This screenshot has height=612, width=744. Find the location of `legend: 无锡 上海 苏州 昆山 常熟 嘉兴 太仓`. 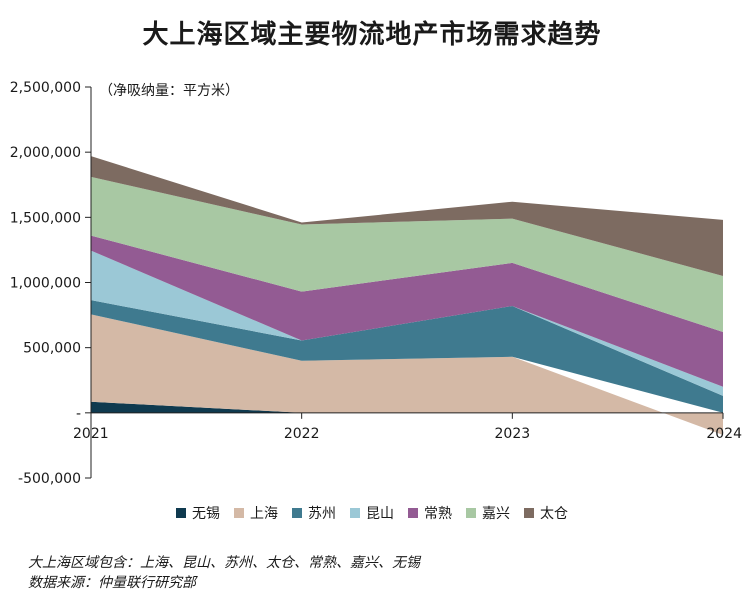

legend: 无锡 上海 苏州 昆山 常熟 嘉兴 太仓 is located at coordinates (372, 513).